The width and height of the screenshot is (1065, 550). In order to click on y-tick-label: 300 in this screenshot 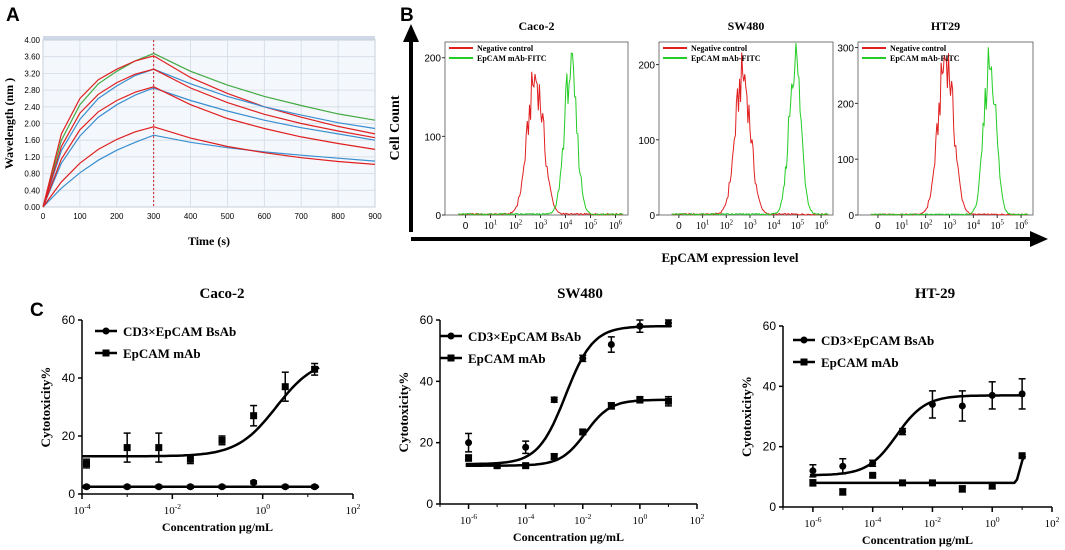, I will do `click(845, 49)`.